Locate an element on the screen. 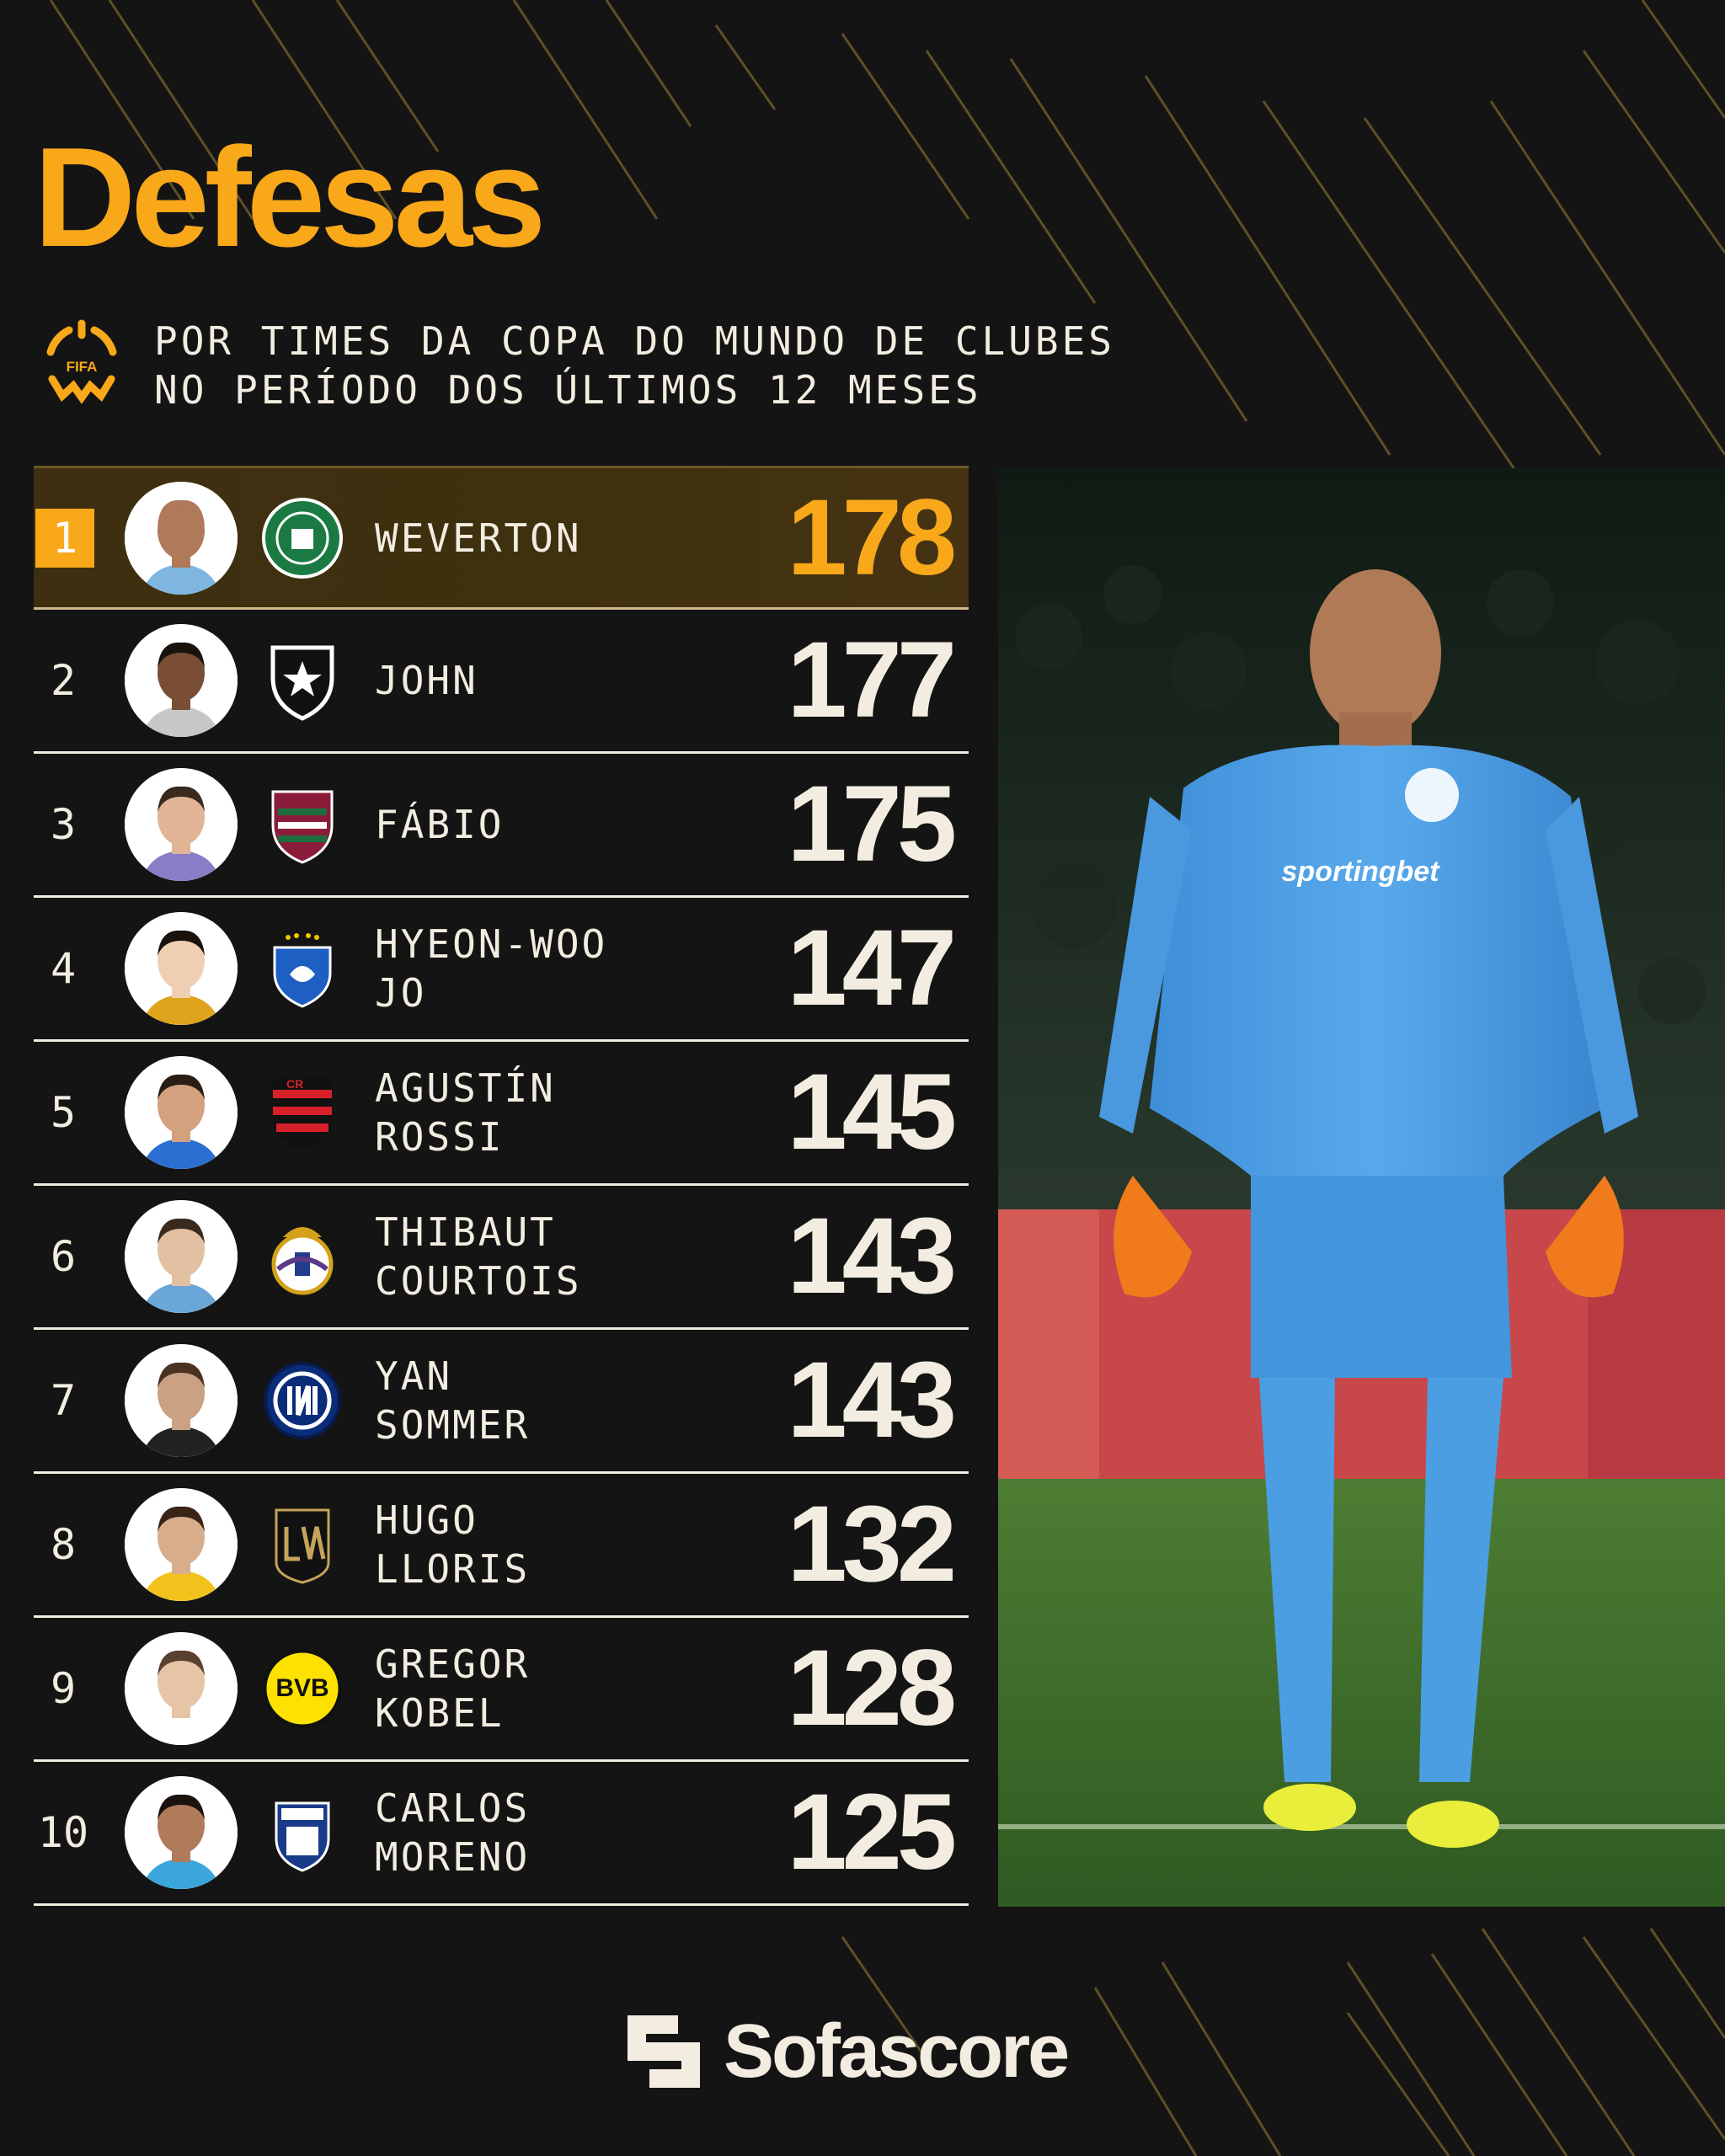  table-row: 2 JOHN 177 is located at coordinates (501, 682).